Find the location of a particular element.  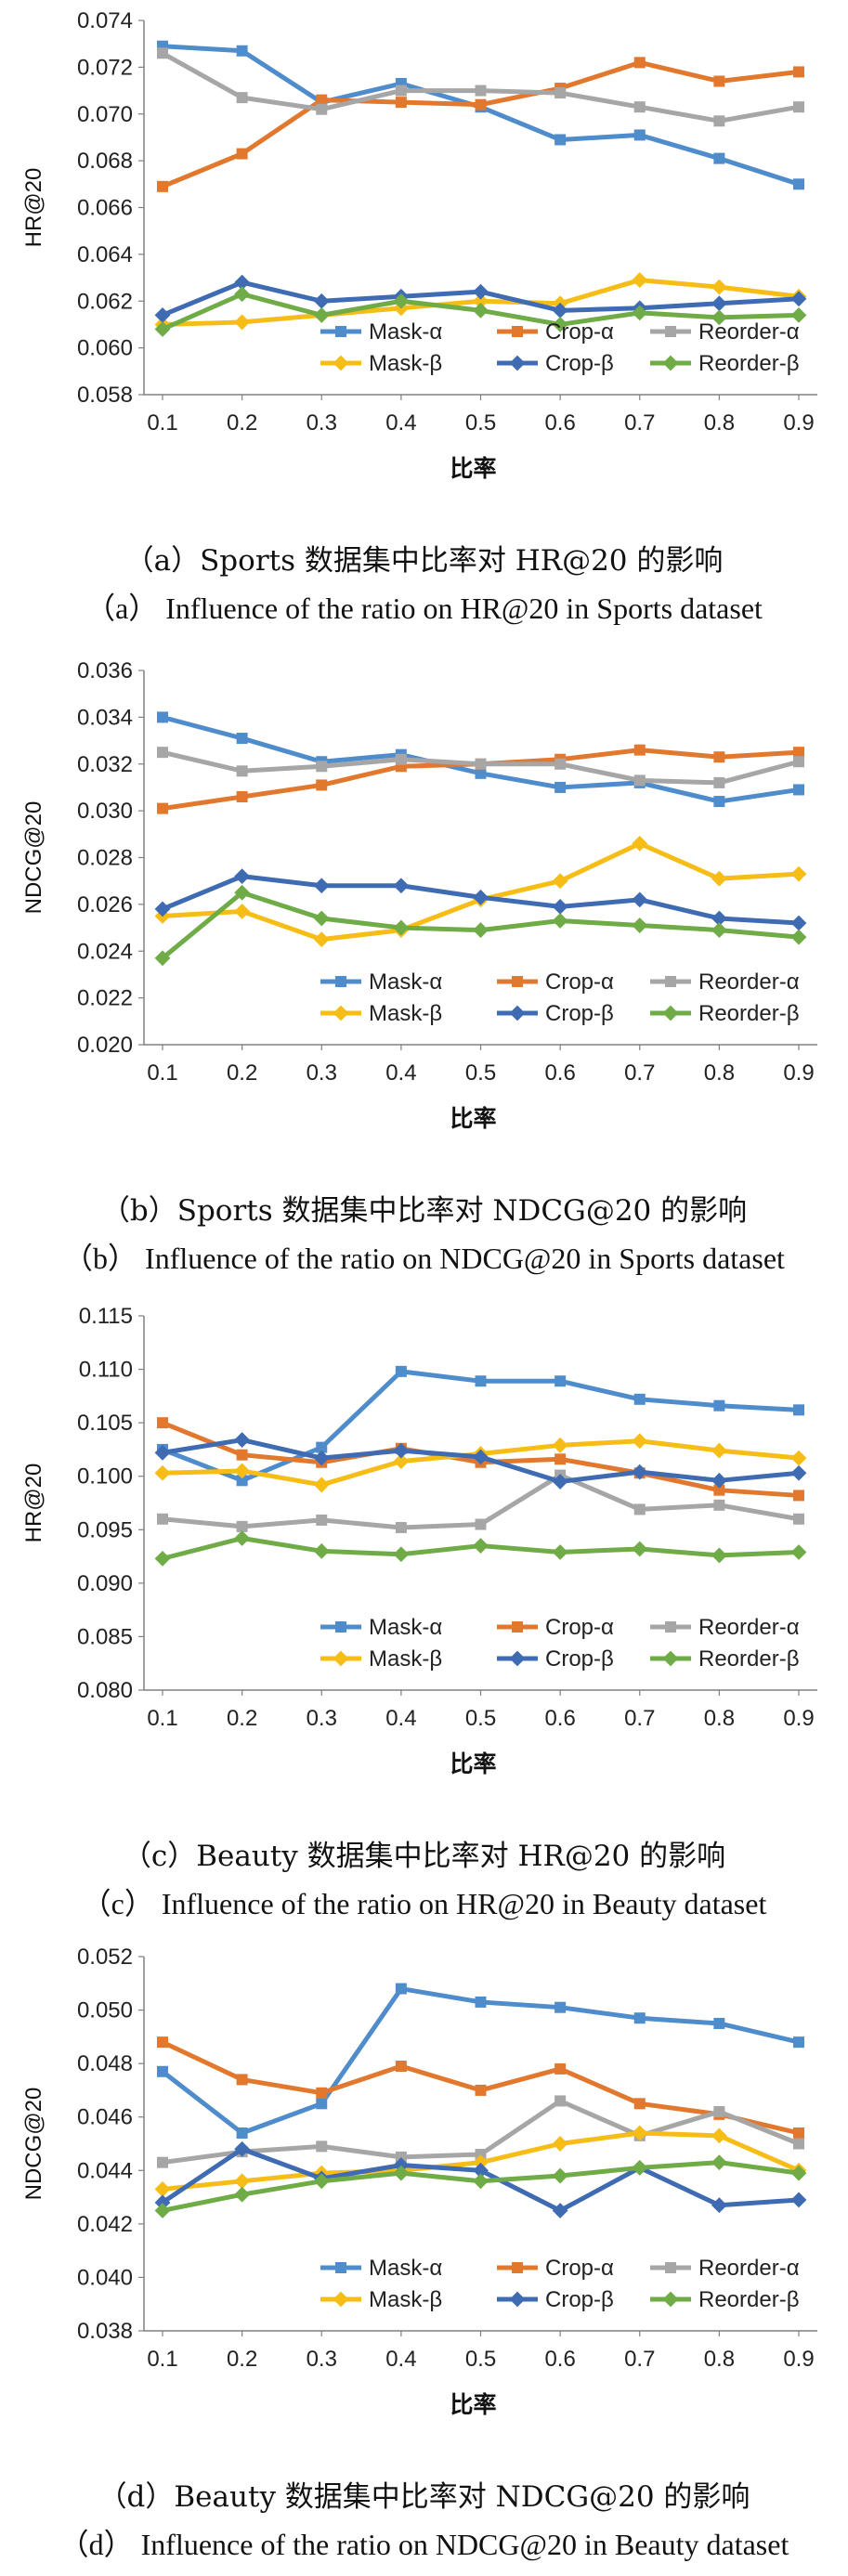

legend-item: Crop-α is located at coordinates (555, 1627).